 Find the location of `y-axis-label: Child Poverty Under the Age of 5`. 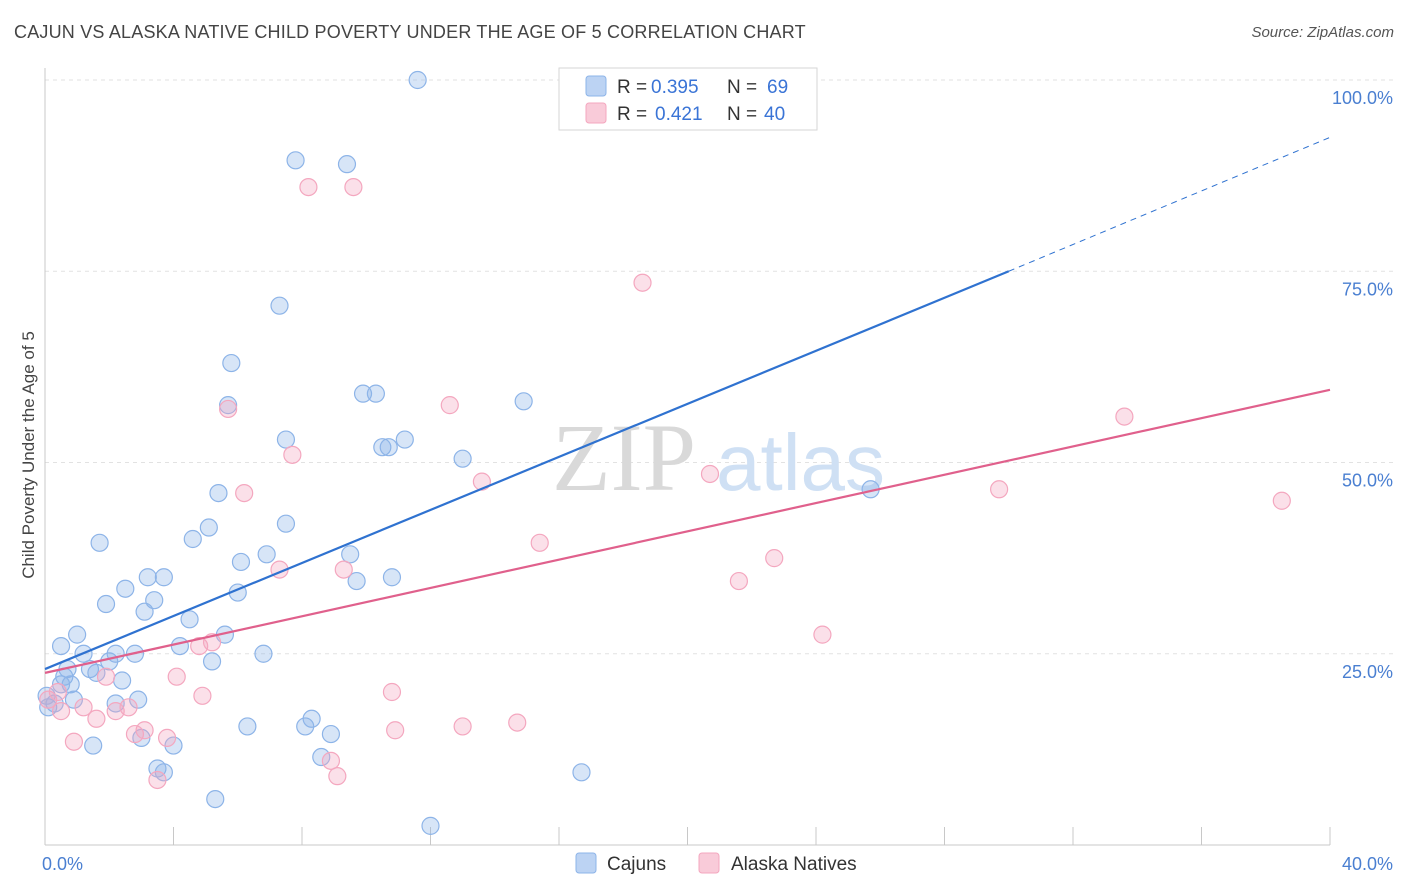

y-axis-label: Child Poverty Under the Age of 5 is located at coordinates (28, 455).